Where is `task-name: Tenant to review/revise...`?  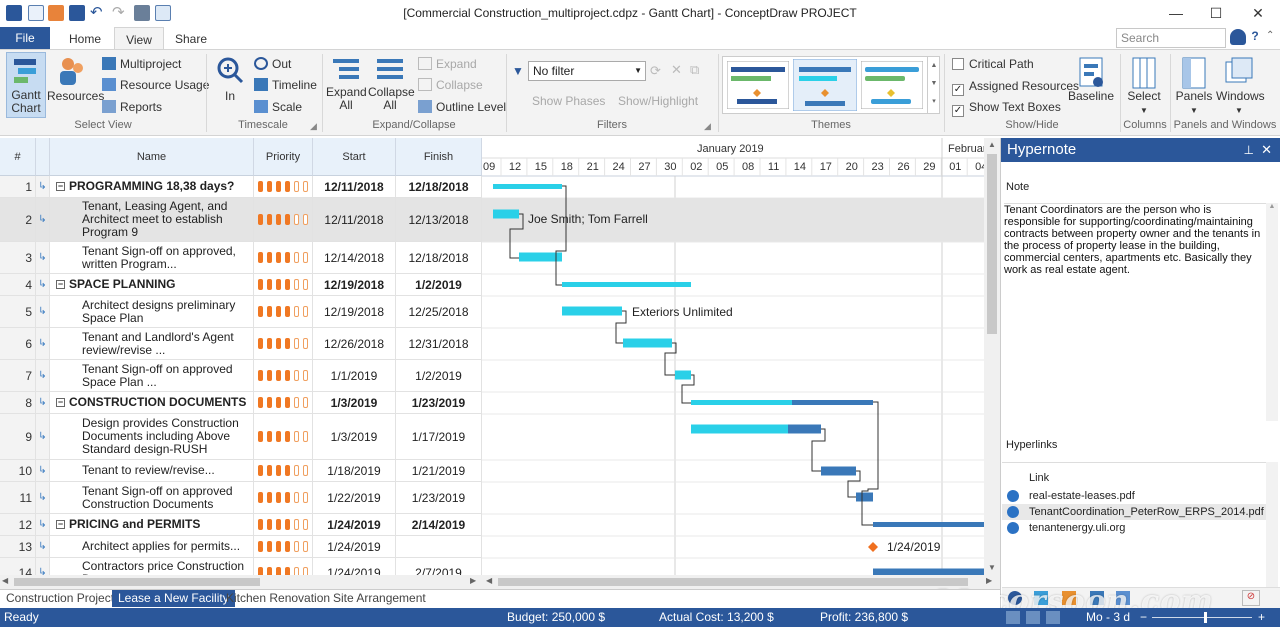 task-name: Tenant to review/revise... is located at coordinates (152, 470).